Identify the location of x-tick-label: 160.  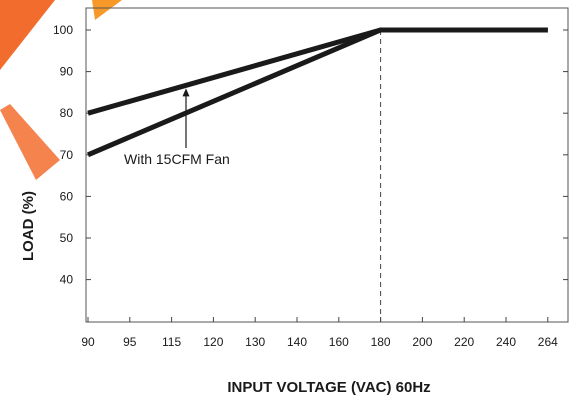
(339, 342).